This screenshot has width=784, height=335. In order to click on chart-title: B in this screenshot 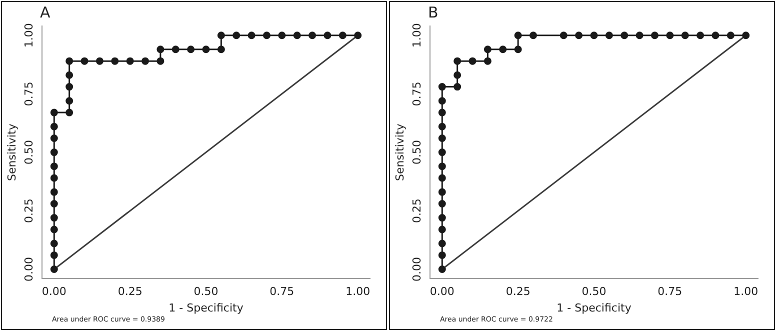, I will do `click(433, 12)`.